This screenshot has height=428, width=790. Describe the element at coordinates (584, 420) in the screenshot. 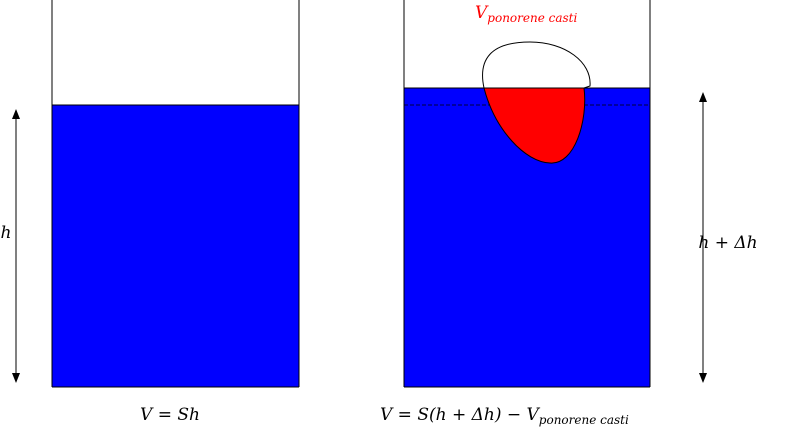

I see `formula-subscript: ponorene casti` at that location.